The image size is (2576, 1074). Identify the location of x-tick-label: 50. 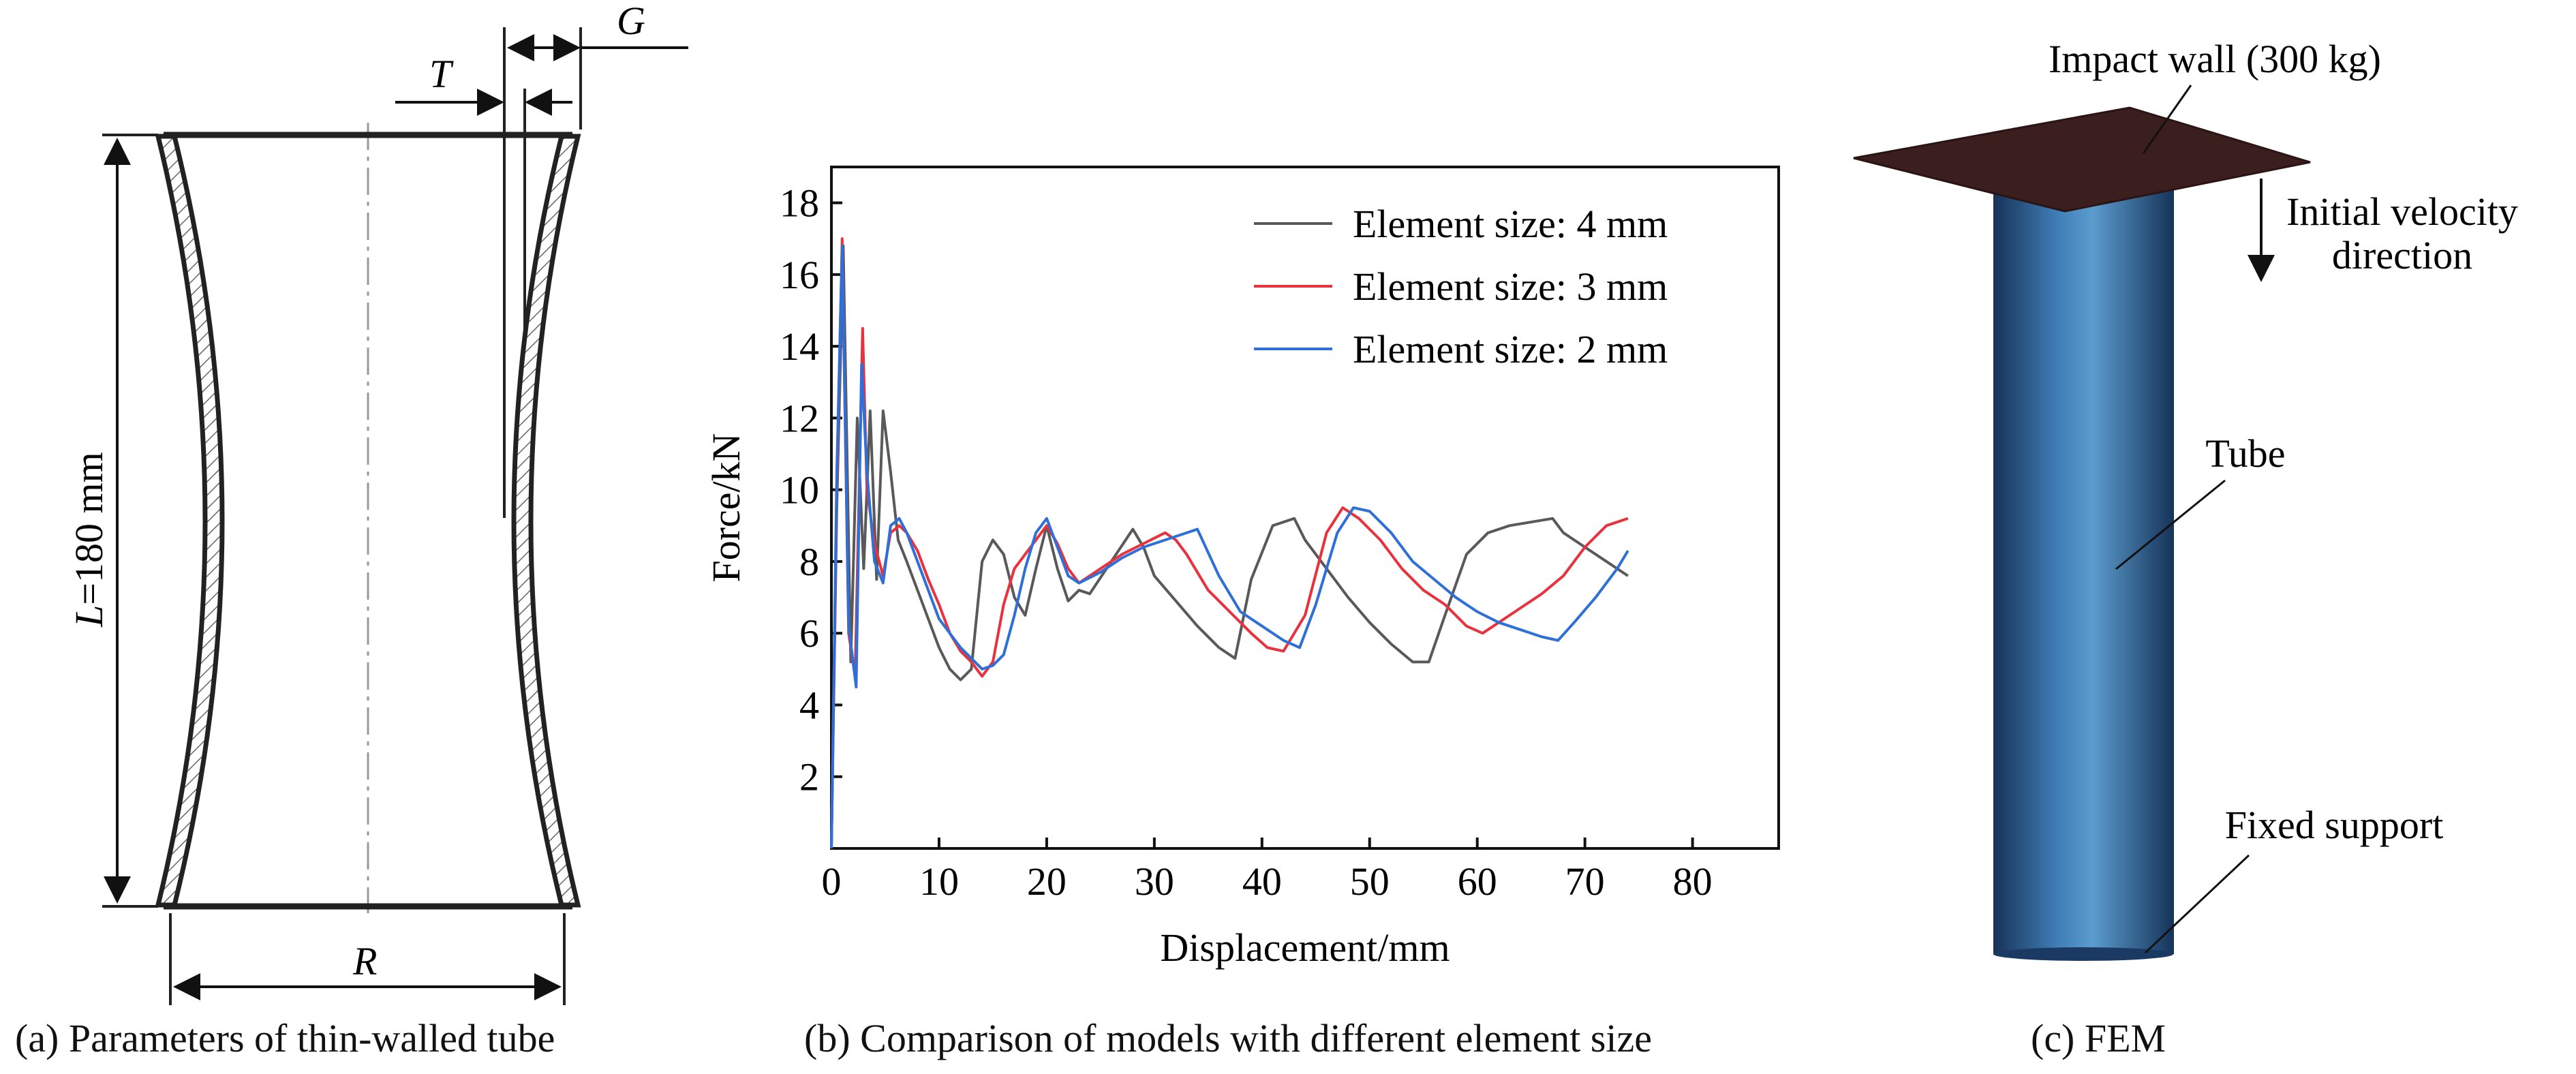
(1370, 881).